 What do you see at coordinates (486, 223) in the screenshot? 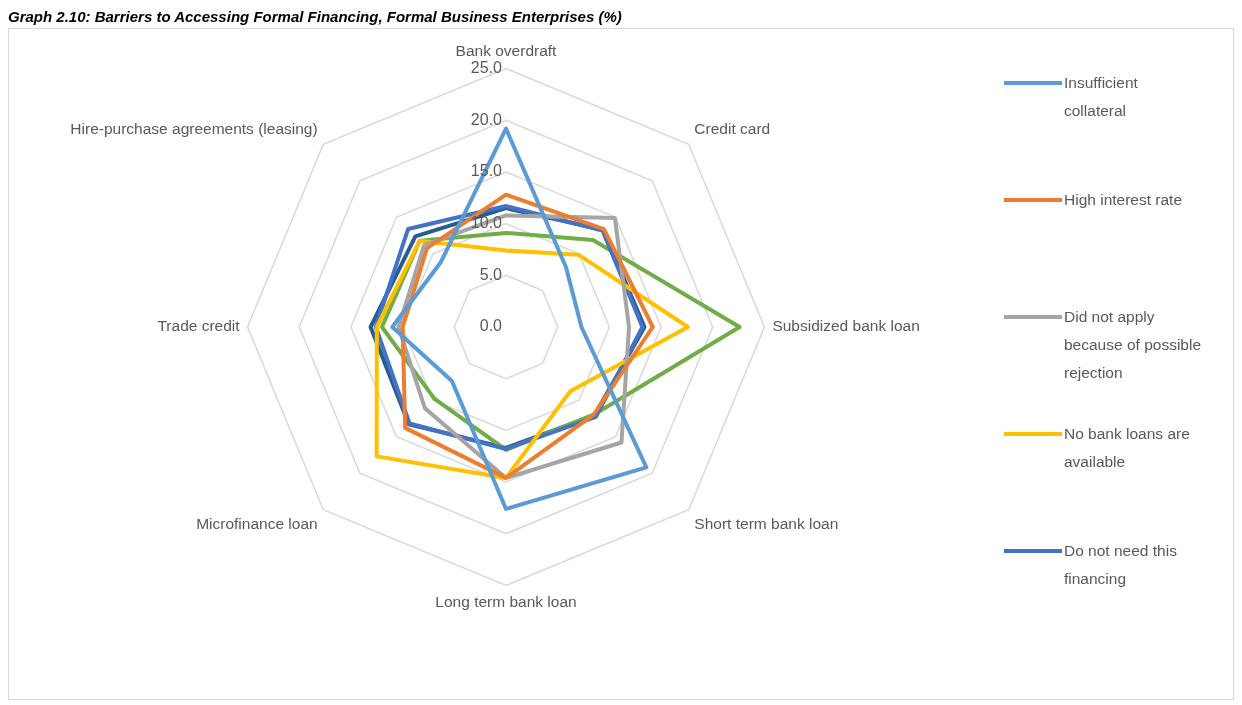
I see `y-tick-label: 10.0` at bounding box center [486, 223].